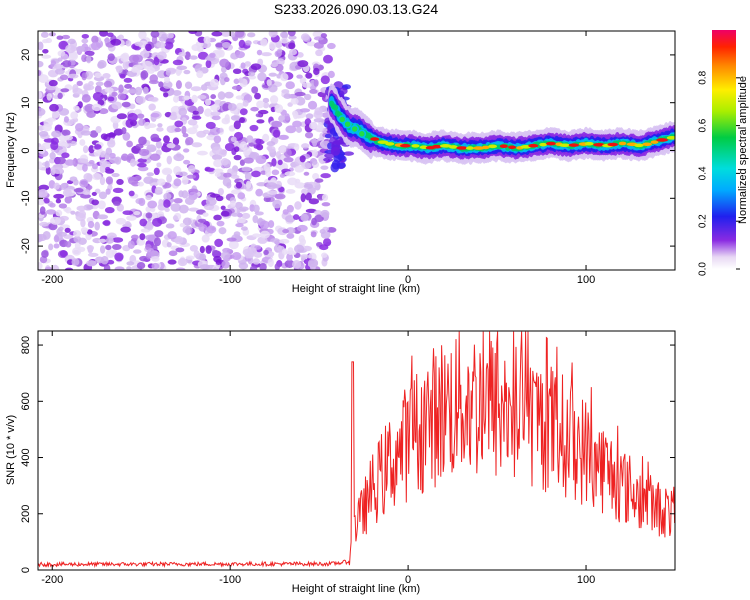 This screenshot has width=750, height=600. I want to click on onset-blob, so click(333, 140).